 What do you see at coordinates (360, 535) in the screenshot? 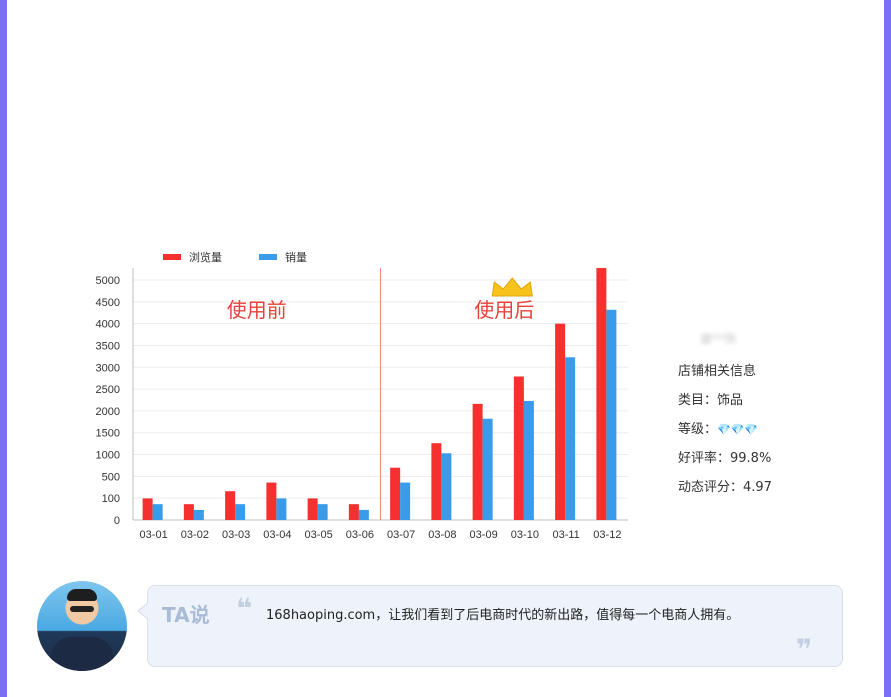
I see `x-tick-label: 03-06` at bounding box center [360, 535].